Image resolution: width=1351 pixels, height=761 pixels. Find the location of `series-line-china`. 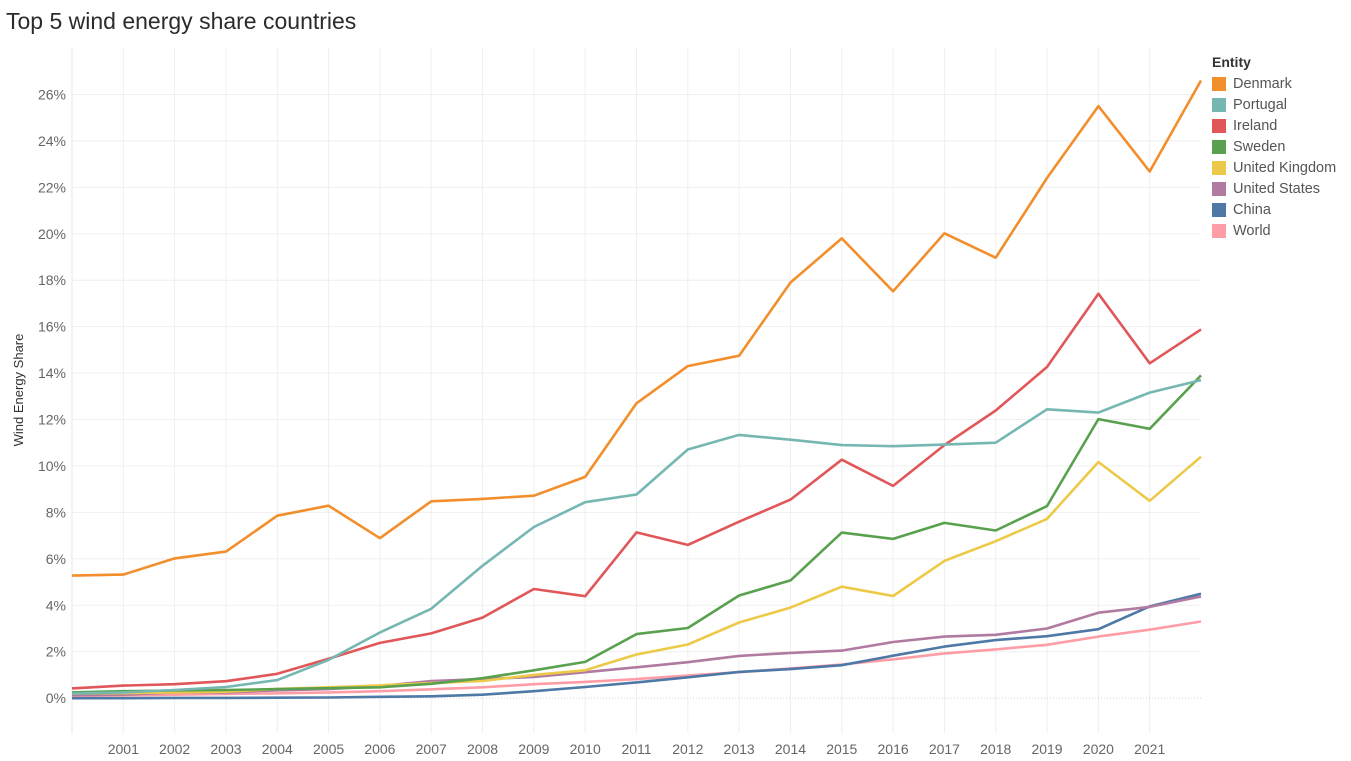

series-line-china is located at coordinates (637, 646).